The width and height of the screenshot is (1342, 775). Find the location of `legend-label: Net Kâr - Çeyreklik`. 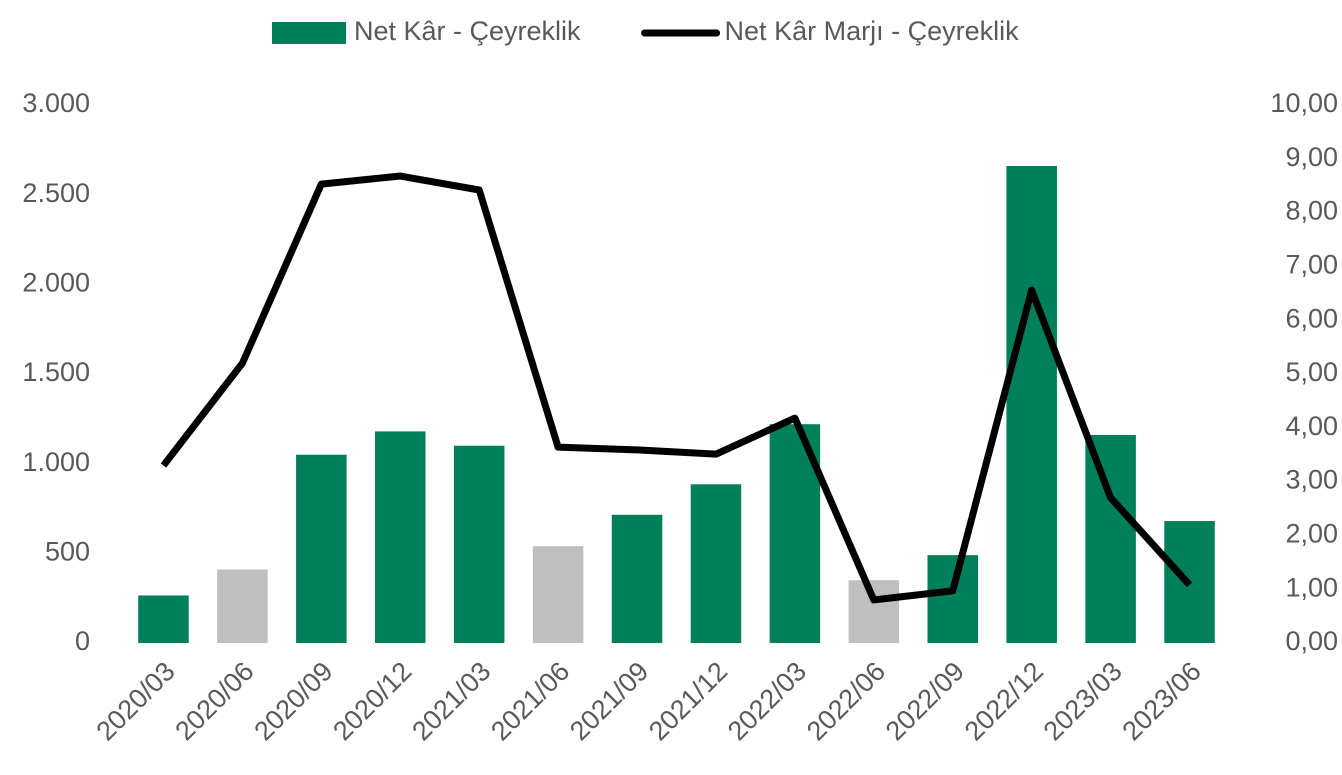

legend-label: Net Kâr - Çeyreklik is located at coordinates (467, 31).